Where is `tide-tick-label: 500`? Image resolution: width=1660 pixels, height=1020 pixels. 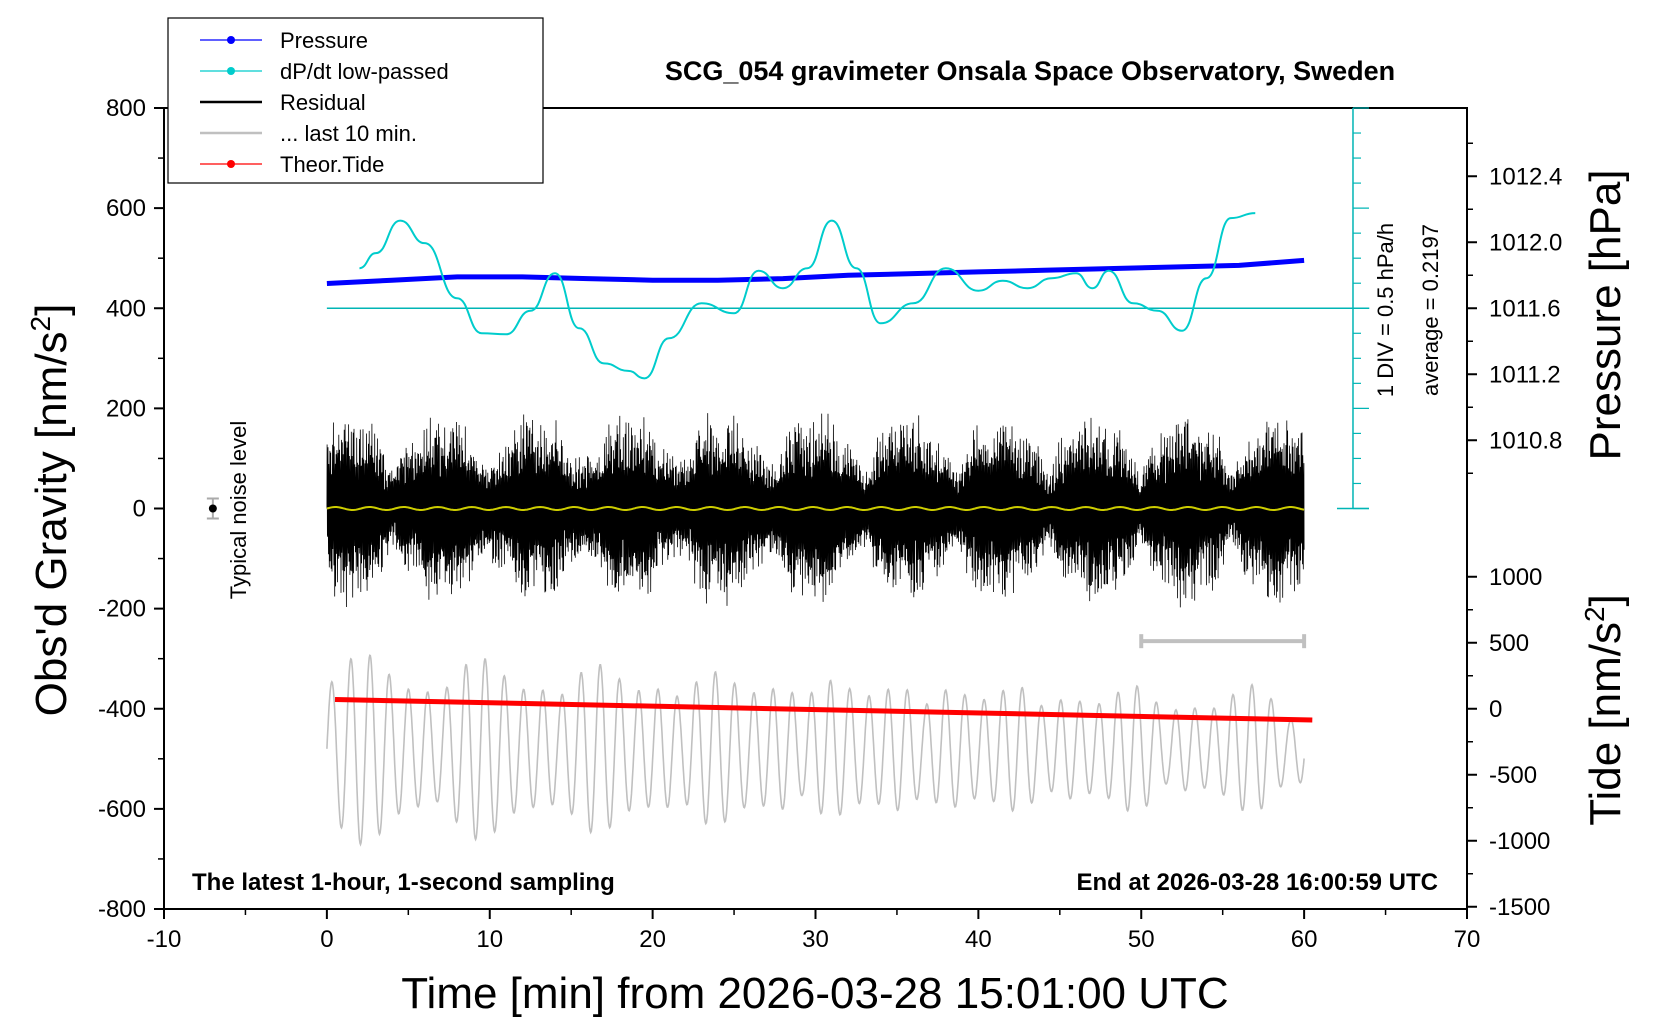 tide-tick-label: 500 is located at coordinates (1509, 643).